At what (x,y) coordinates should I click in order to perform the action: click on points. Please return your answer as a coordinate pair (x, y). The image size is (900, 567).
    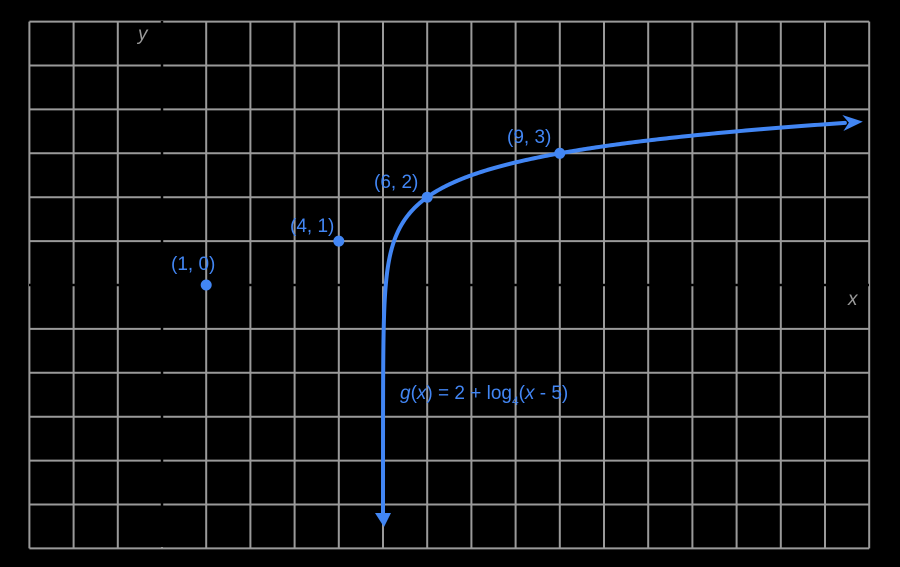
    Looking at the image, I should click on (383, 219).